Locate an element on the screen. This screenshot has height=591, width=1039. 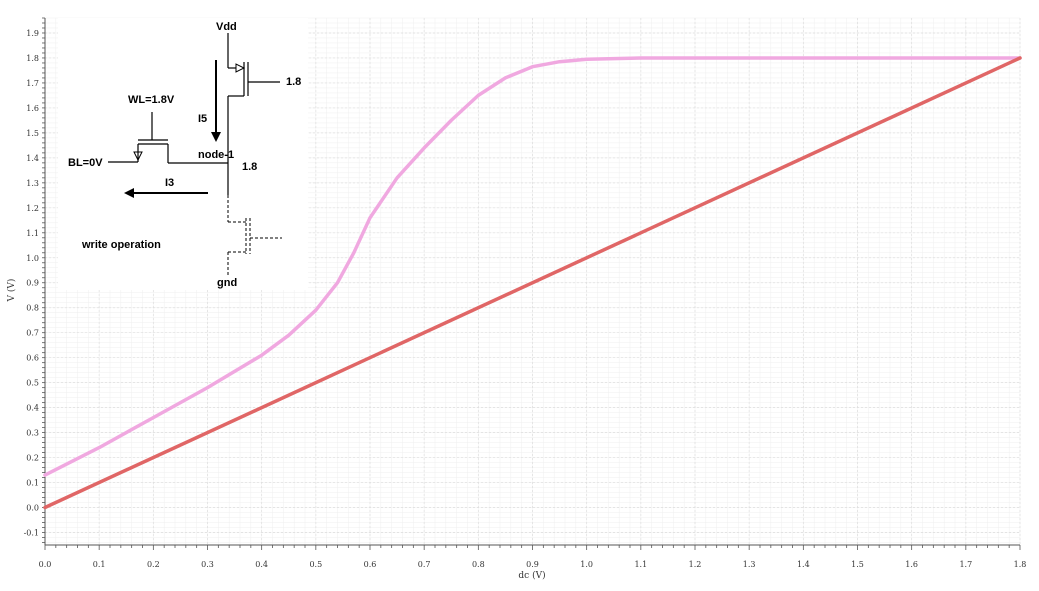
y-tick-label: 1.5 is located at coordinates (32, 133).